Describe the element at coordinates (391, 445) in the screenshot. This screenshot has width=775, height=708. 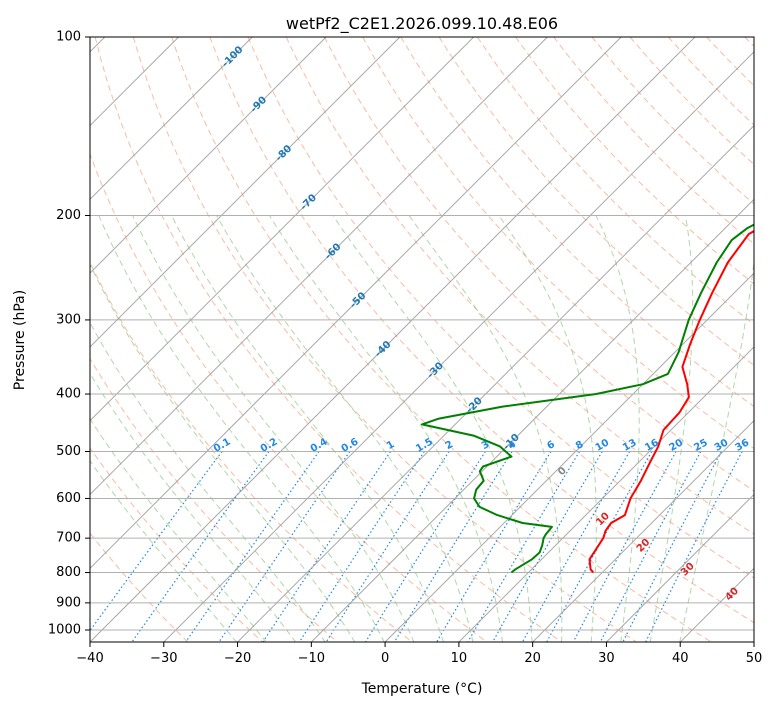
I see `mixing-ratio-label: 1` at that location.